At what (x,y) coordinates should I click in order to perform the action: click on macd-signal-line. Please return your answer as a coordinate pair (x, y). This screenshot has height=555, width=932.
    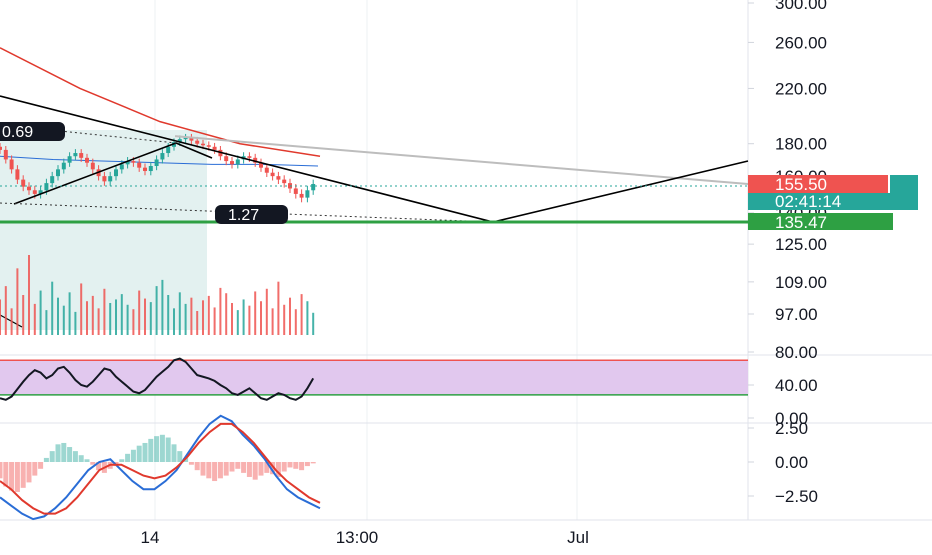
    Looking at the image, I should click on (160, 468).